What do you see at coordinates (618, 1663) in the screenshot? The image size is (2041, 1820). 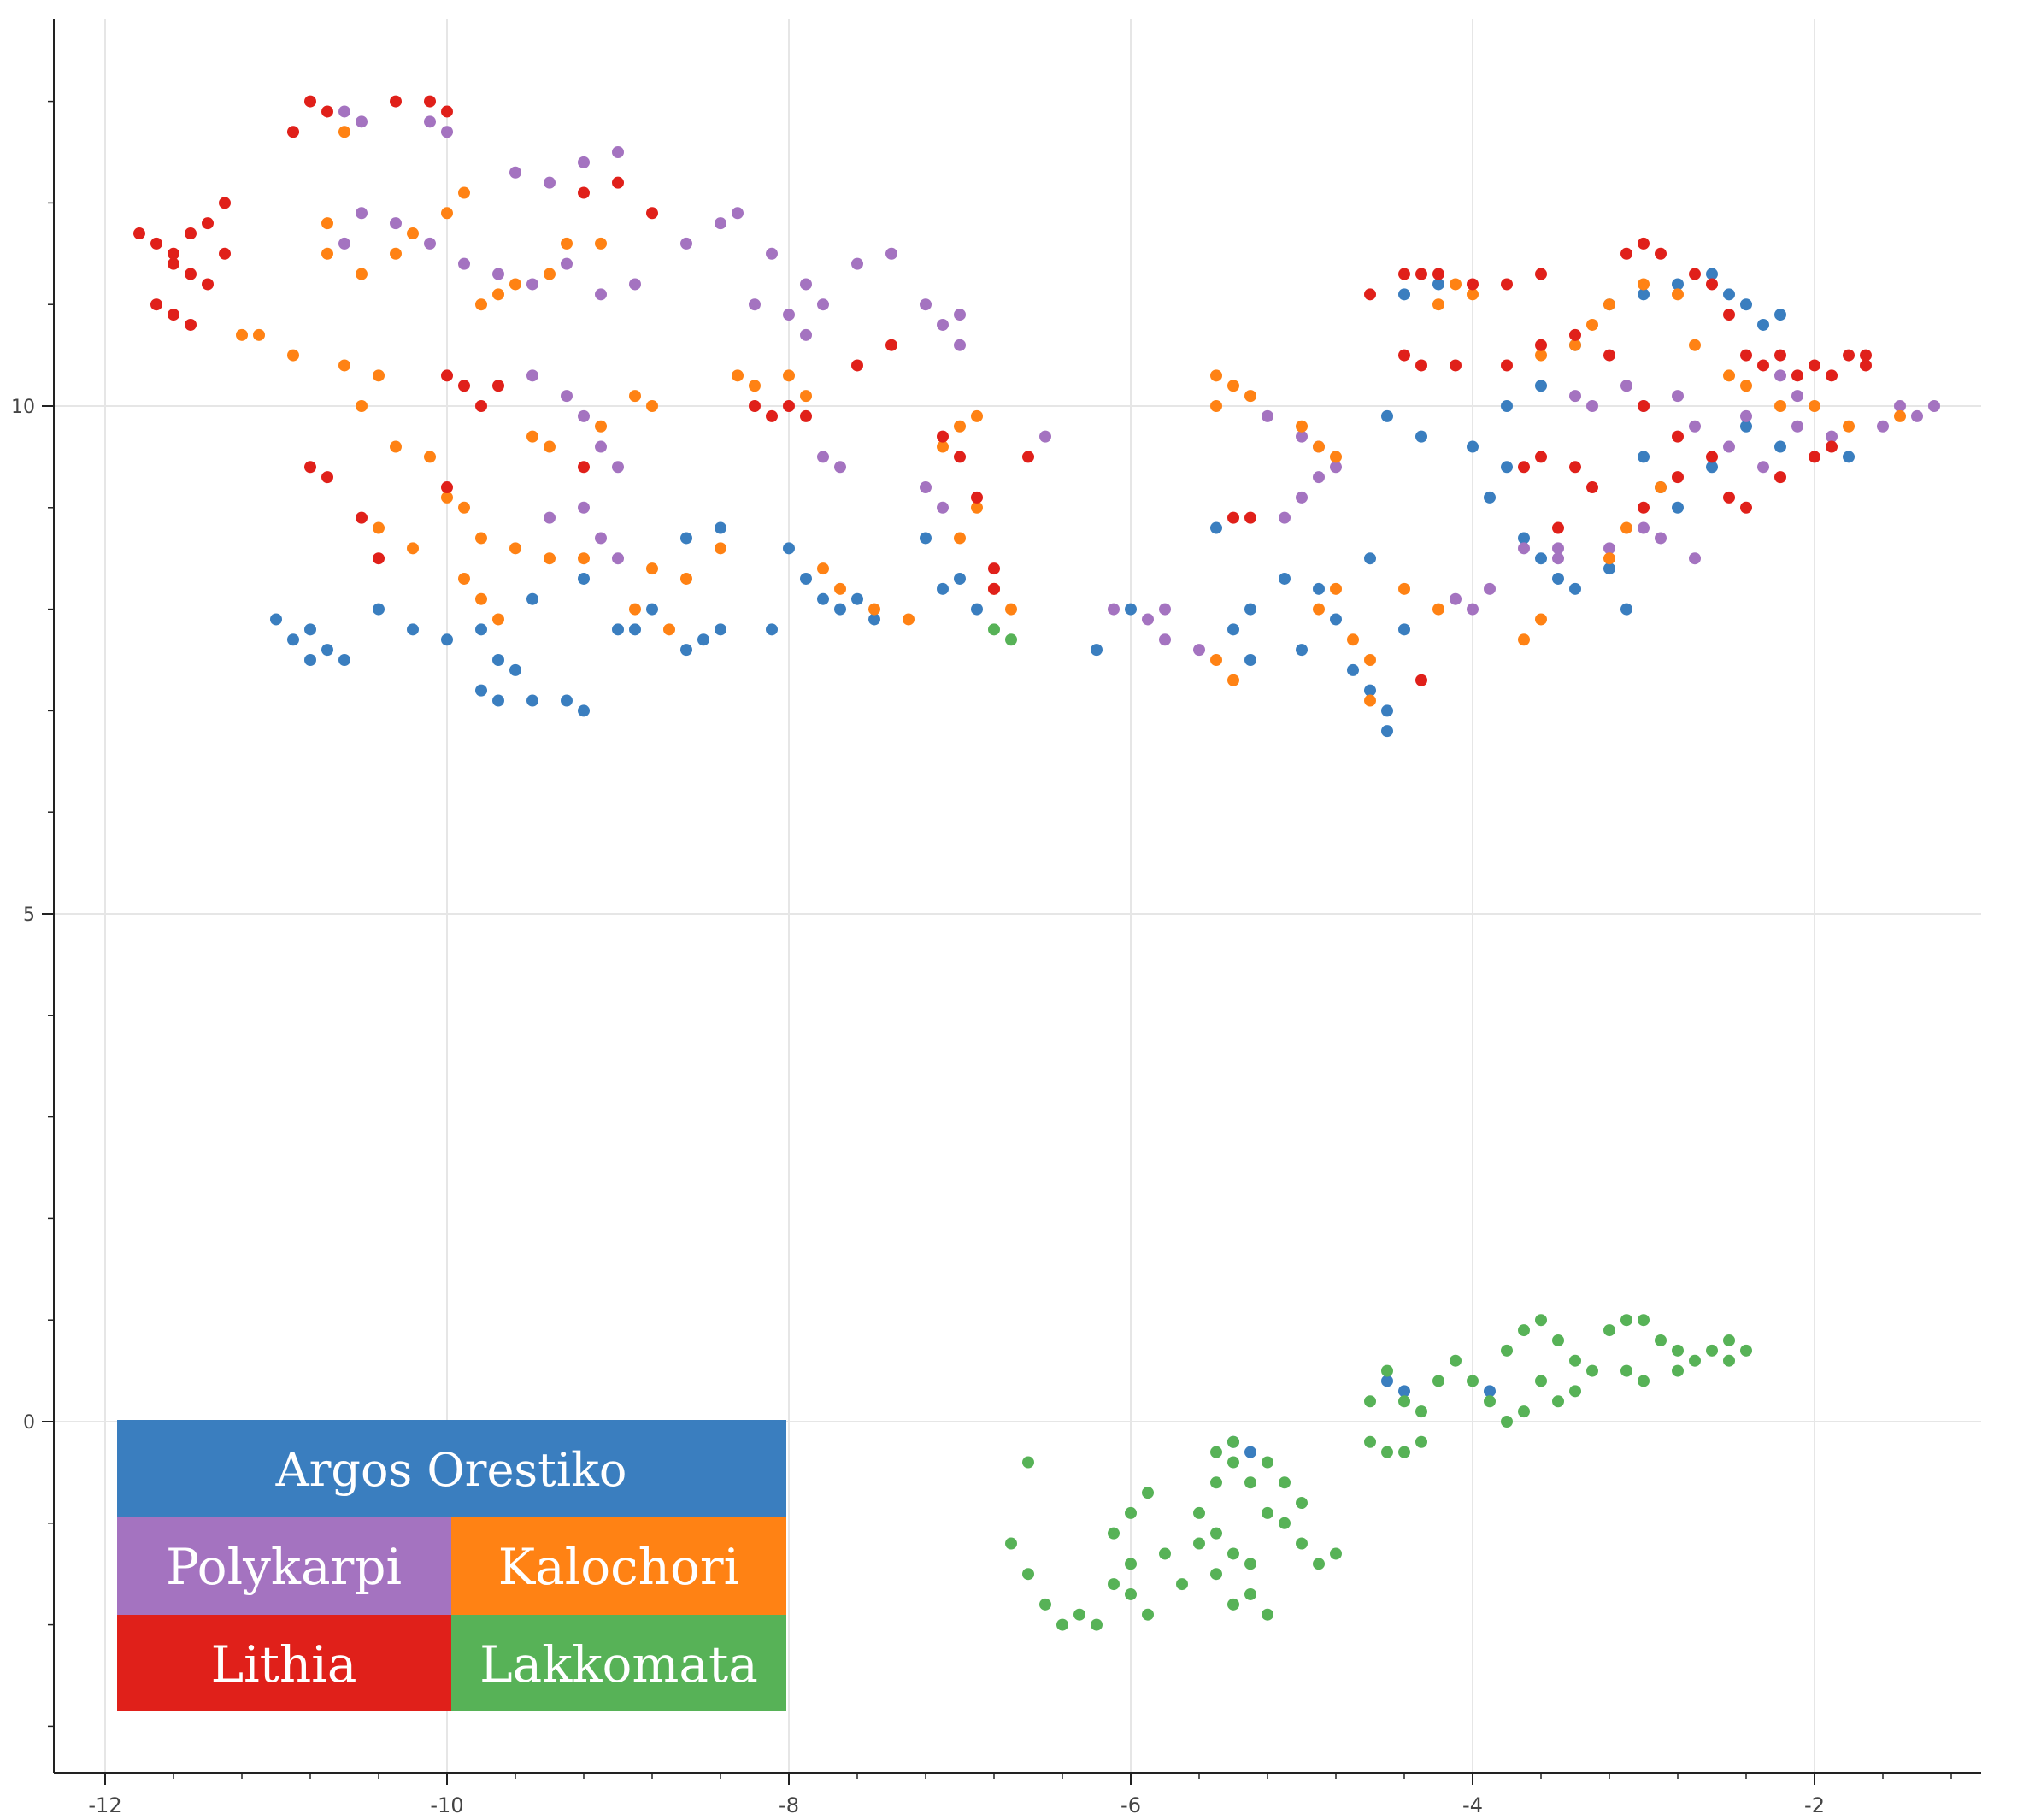 I see `legend-swatch-lakkomata` at bounding box center [618, 1663].